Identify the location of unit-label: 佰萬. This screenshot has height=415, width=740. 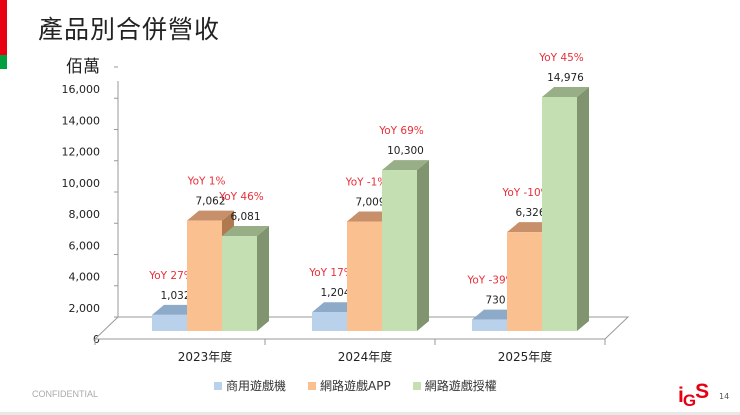
(83, 67).